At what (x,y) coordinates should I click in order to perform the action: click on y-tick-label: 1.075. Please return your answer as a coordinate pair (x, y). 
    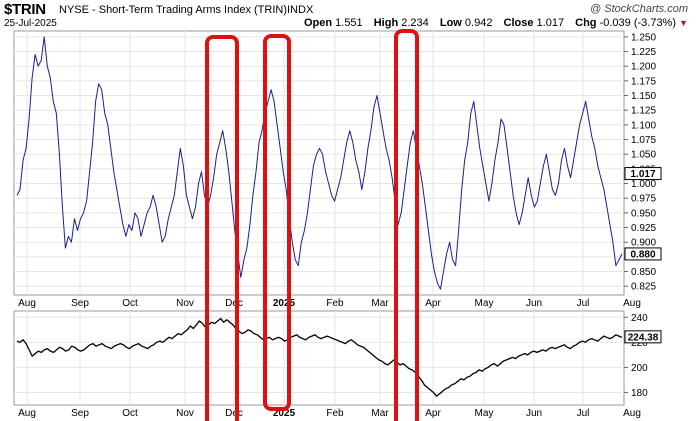
    Looking at the image, I should click on (643, 140).